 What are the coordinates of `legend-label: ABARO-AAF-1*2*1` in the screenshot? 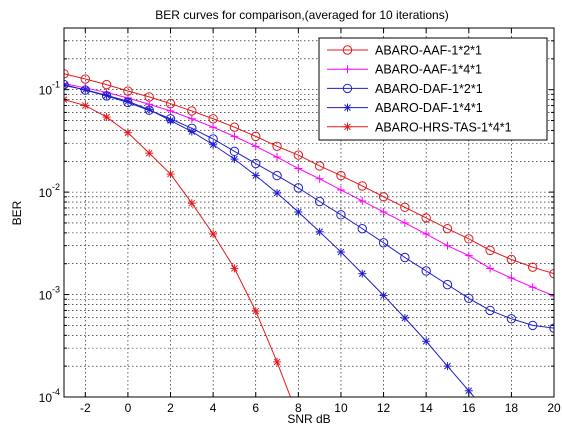 It's located at (428, 51).